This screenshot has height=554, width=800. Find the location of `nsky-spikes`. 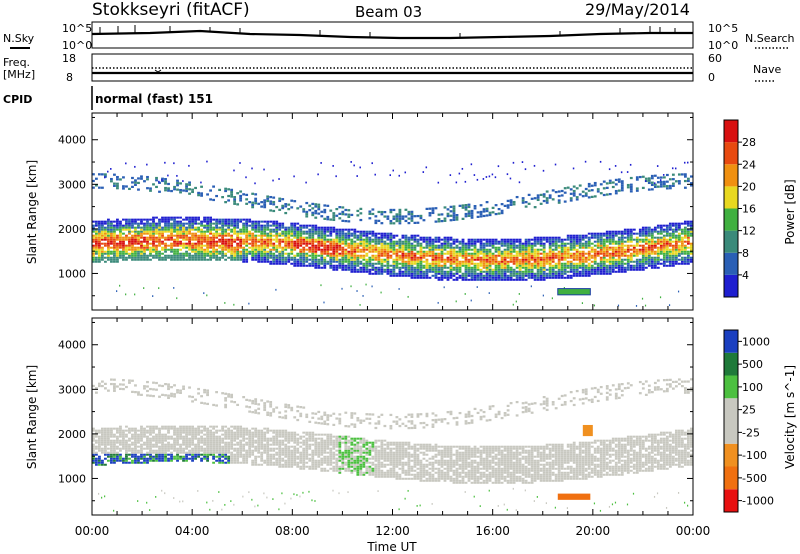

nsky-spikes is located at coordinates (387, 31).